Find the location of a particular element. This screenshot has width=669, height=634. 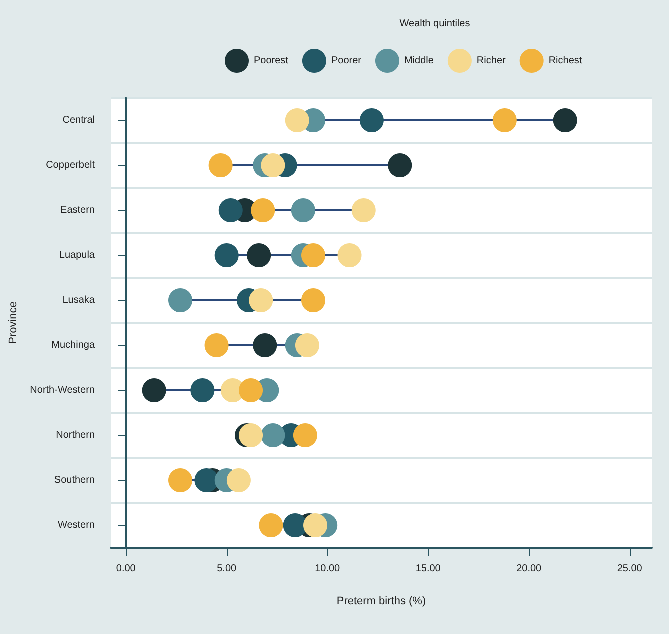

legend-label: Poorest is located at coordinates (271, 61).